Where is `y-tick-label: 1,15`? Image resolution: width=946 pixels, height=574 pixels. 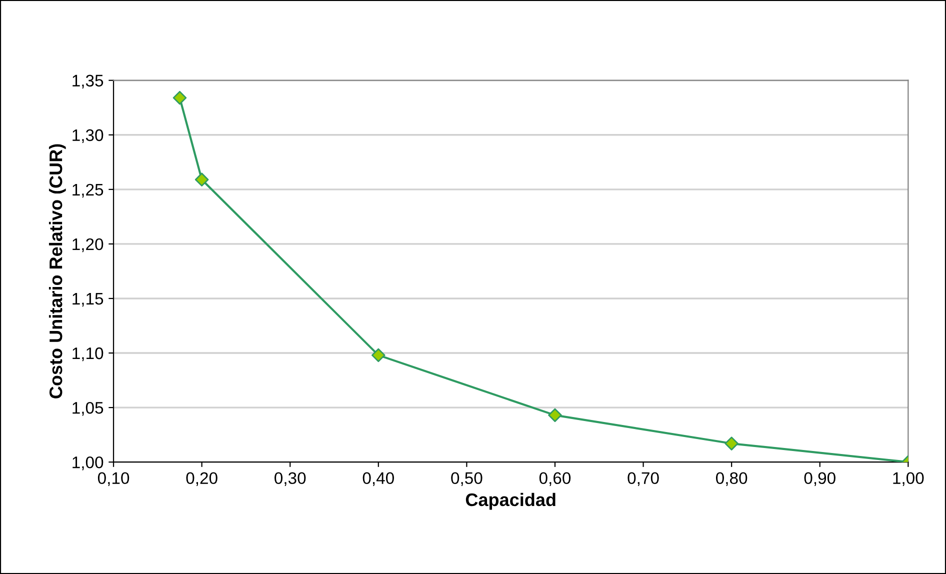
y-tick-label: 1,15 is located at coordinates (88, 300).